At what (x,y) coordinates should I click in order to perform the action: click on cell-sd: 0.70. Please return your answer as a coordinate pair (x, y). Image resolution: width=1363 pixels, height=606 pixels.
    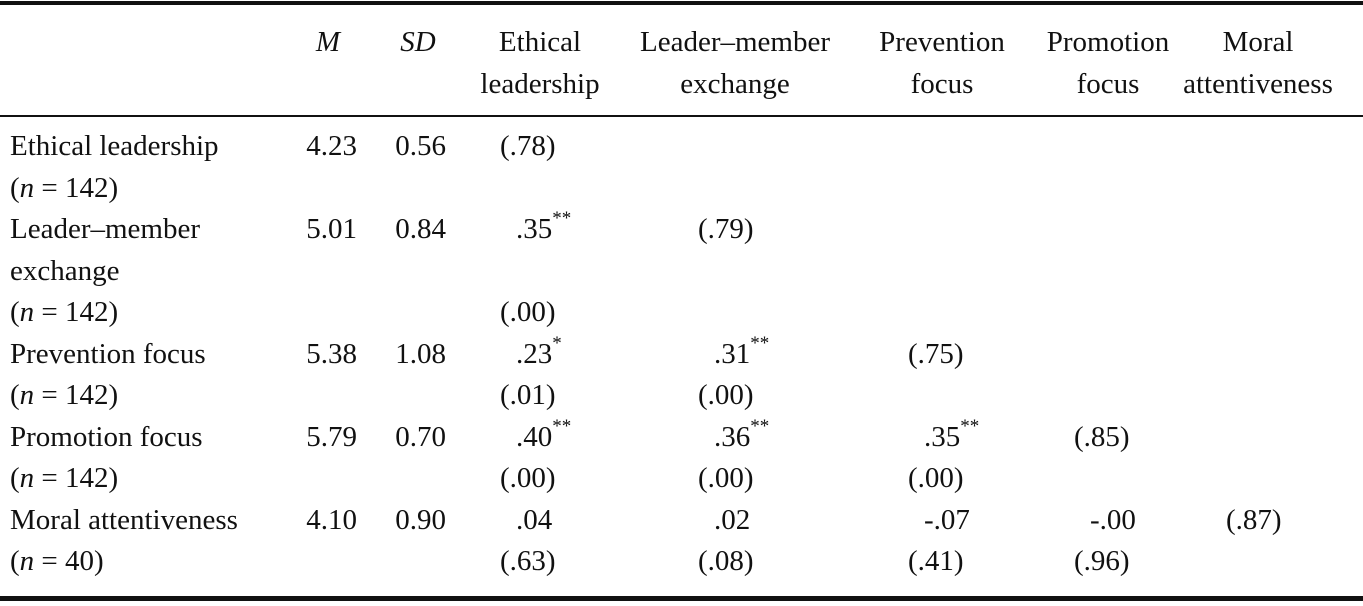
    Looking at the image, I should click on (420, 436).